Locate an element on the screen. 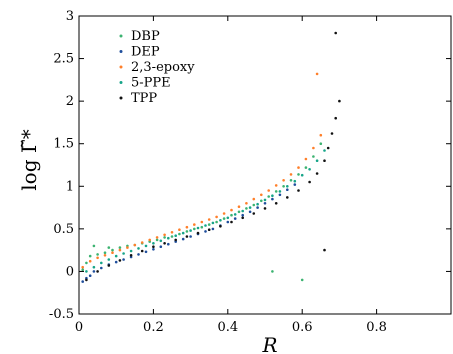  x-tick-label: 0.2 is located at coordinates (153, 327).